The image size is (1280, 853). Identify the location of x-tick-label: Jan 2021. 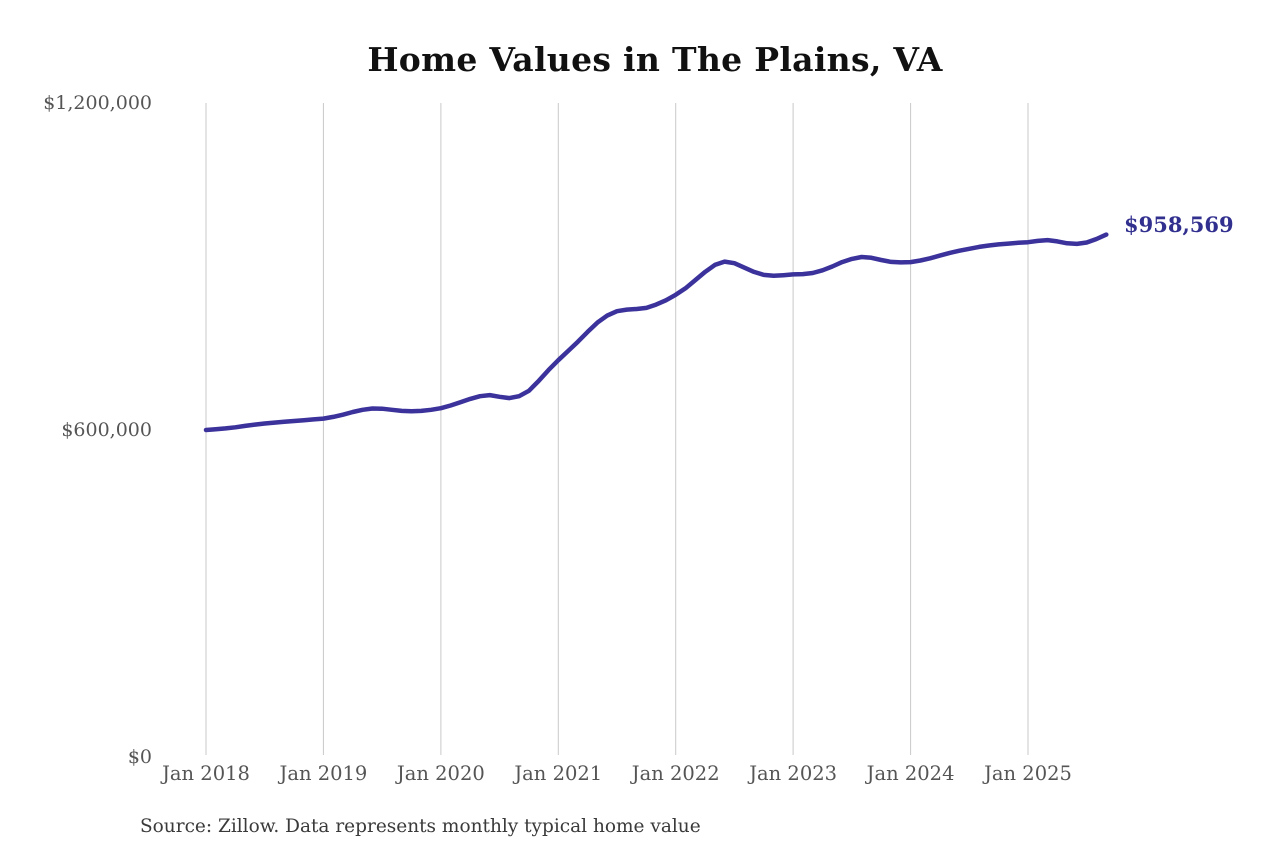
(558, 773).